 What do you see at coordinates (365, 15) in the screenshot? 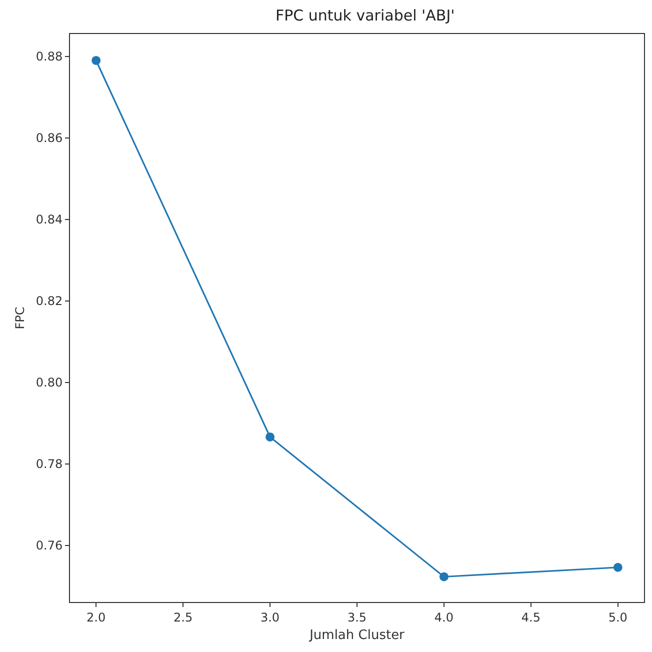
I see `chart-title: FPC untuk variabel 'ABJ'` at bounding box center [365, 15].